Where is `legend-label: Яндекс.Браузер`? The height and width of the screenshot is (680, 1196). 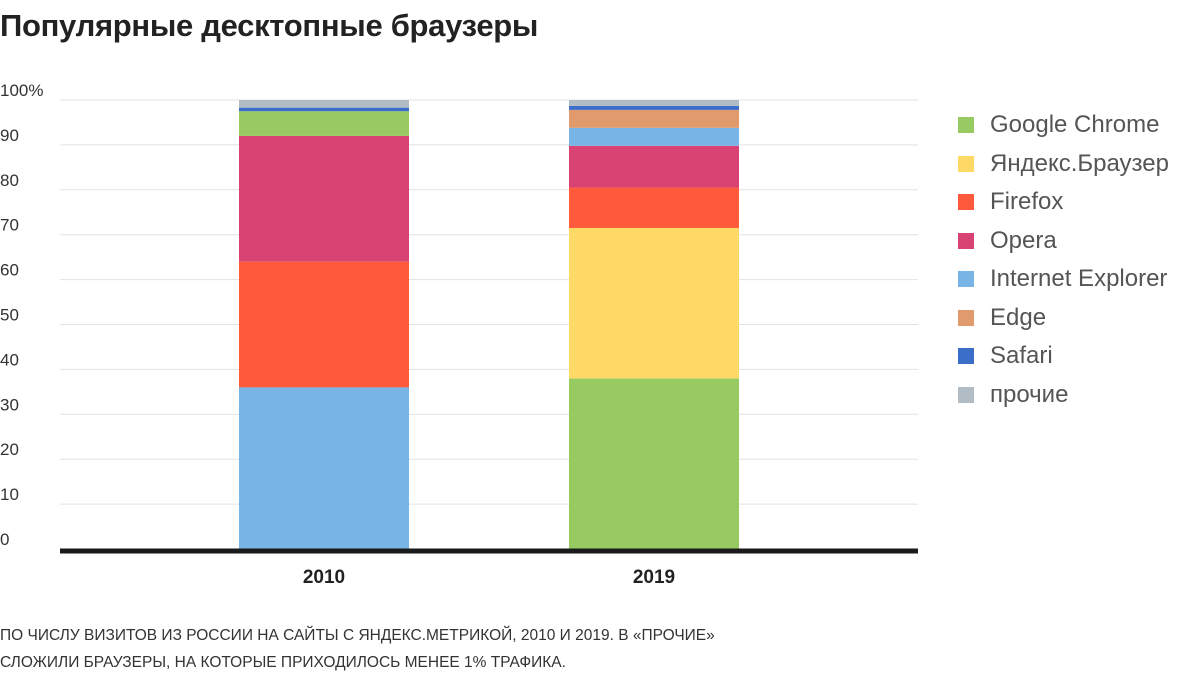
legend-label: Яндекс.Браузер is located at coordinates (1079, 163).